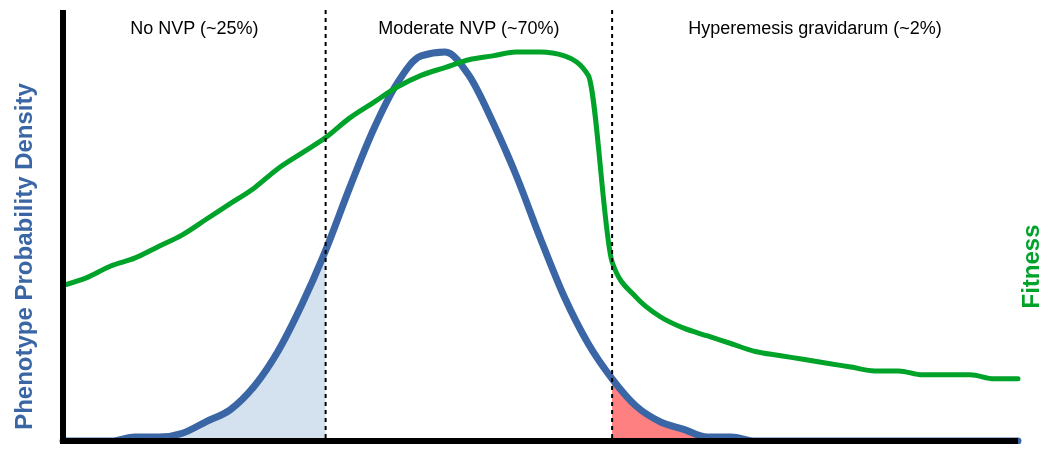  I want to click on text: Hyperemesis gravidarum (~2%), so click(815, 28).